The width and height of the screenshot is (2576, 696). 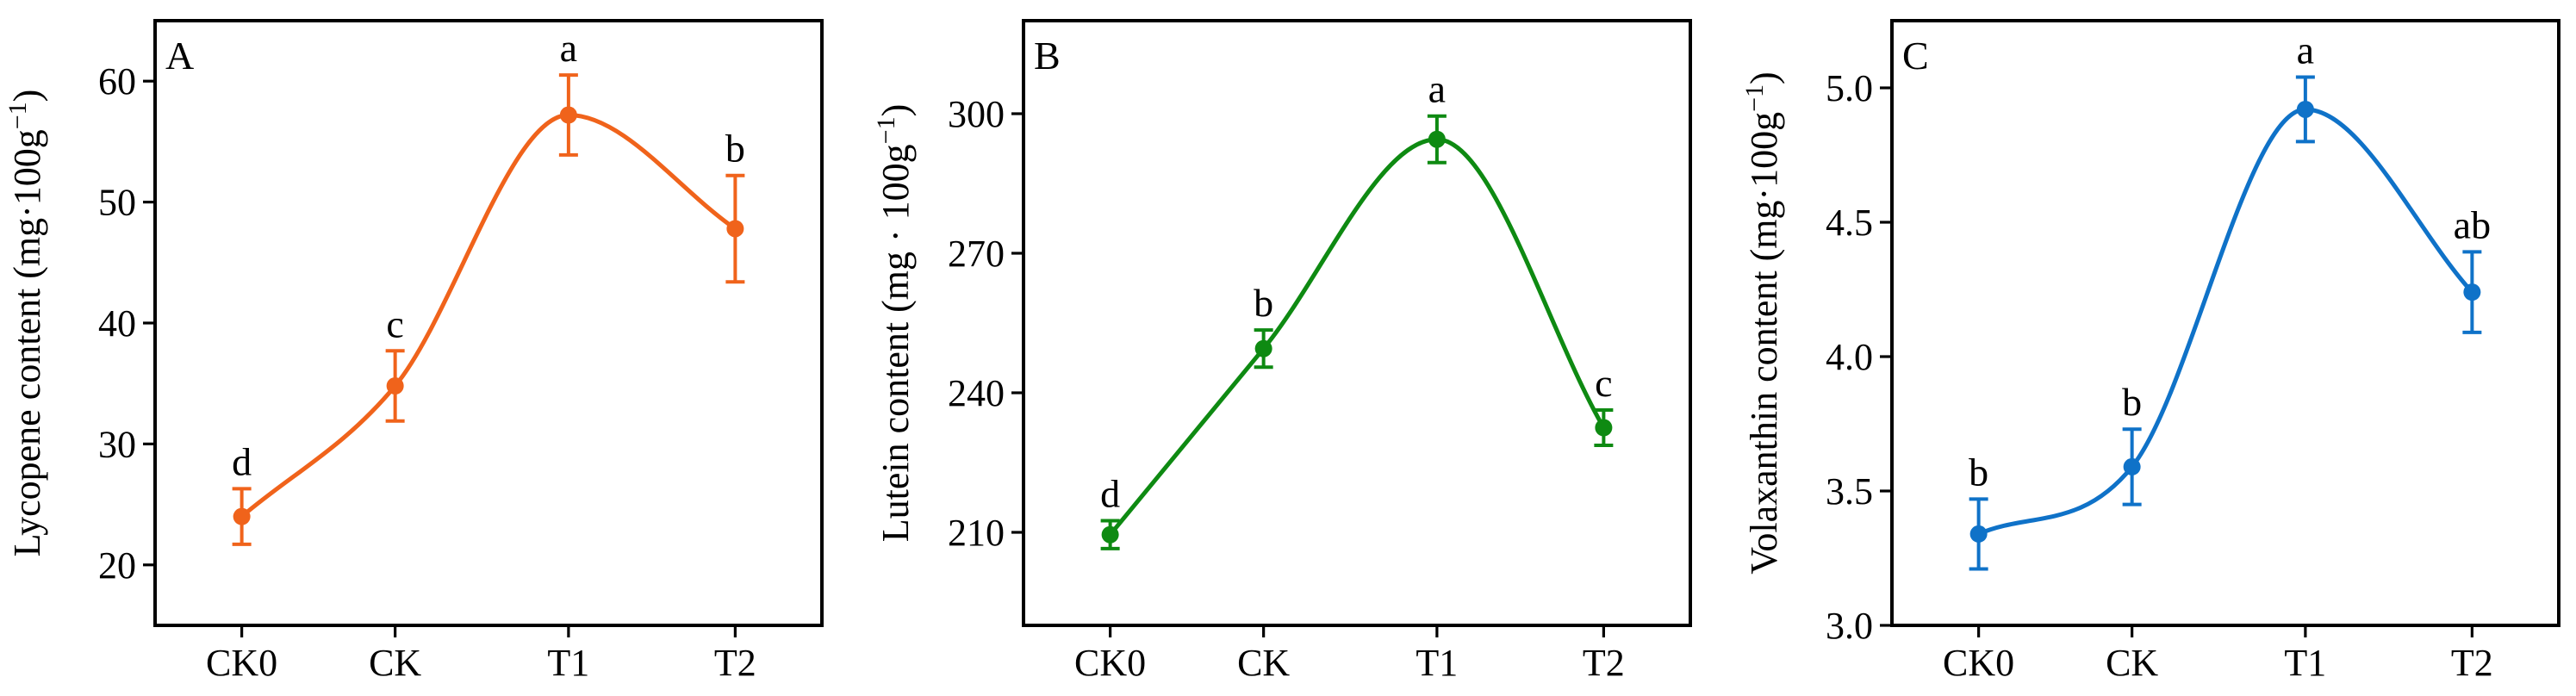 What do you see at coordinates (117, 444) in the screenshot?
I see `y-tick-label: 30` at bounding box center [117, 444].